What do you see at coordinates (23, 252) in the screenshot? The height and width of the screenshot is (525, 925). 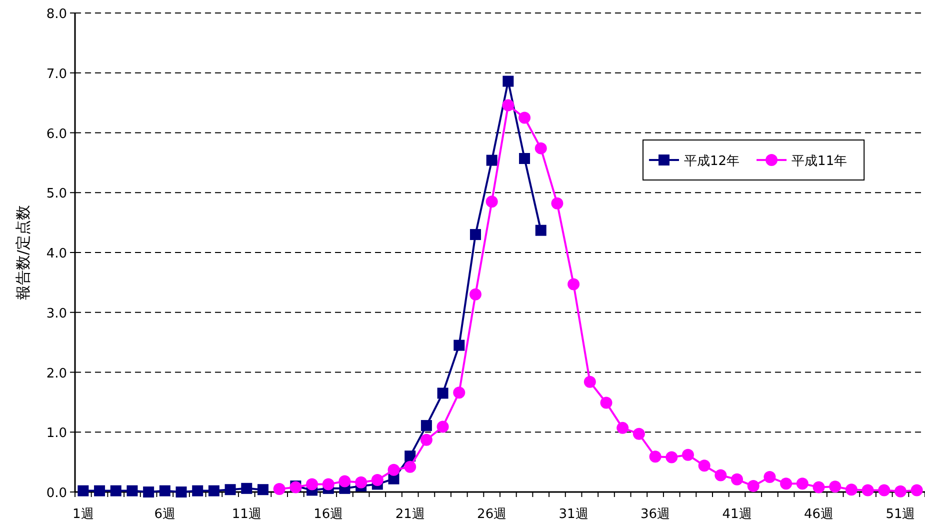 I see `y-axis-title: 報告数/定点数` at bounding box center [23, 252].